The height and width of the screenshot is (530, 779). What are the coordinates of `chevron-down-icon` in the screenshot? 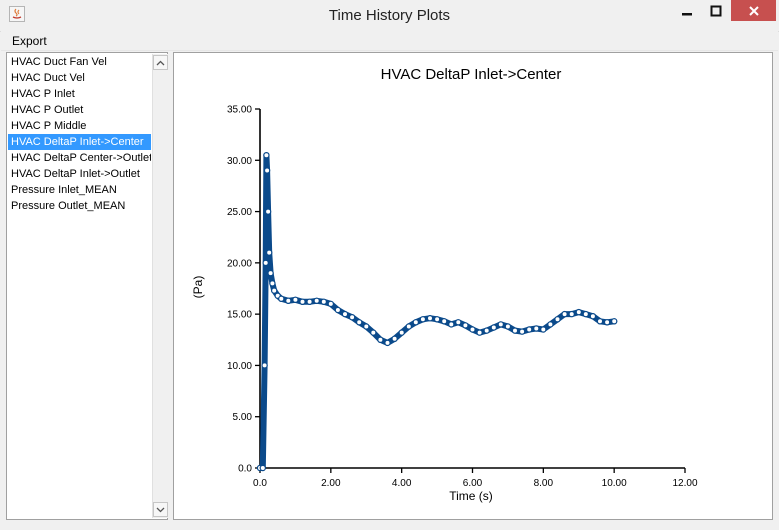 It's located at (160, 509).